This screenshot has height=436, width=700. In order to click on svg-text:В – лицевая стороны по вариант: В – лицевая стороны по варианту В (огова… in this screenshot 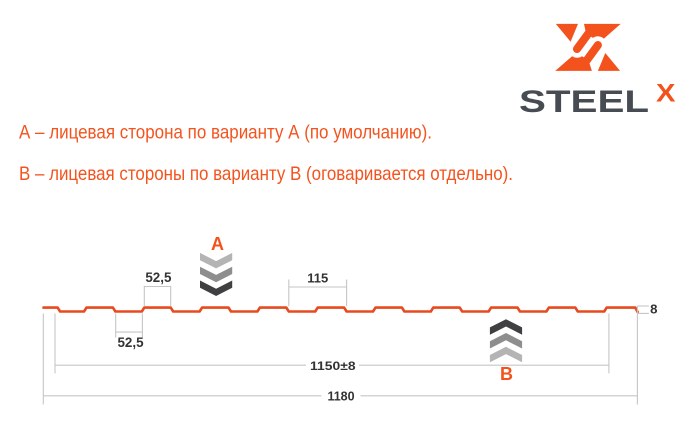, I will do `click(266, 174)`.